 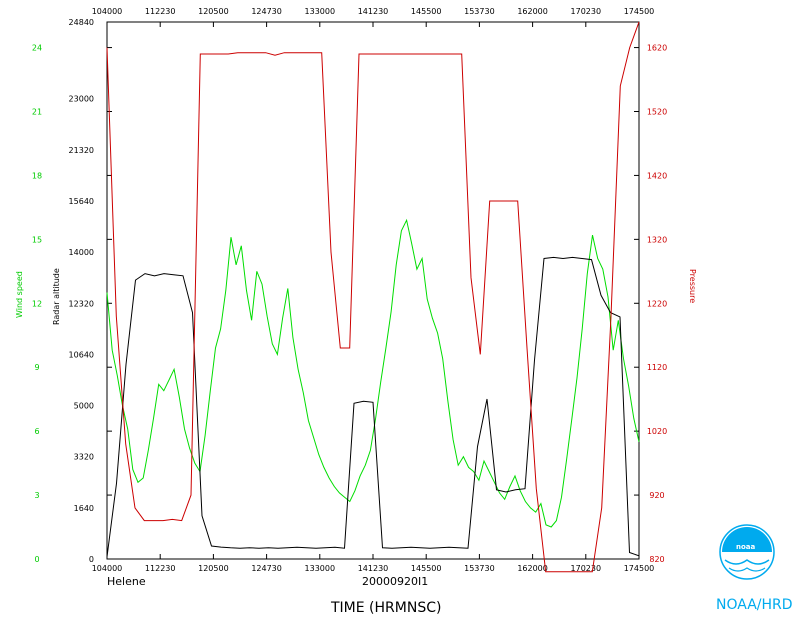 What do you see at coordinates (266, 11) in the screenshot?
I see `x-tick-label-top: 124730` at bounding box center [266, 11].